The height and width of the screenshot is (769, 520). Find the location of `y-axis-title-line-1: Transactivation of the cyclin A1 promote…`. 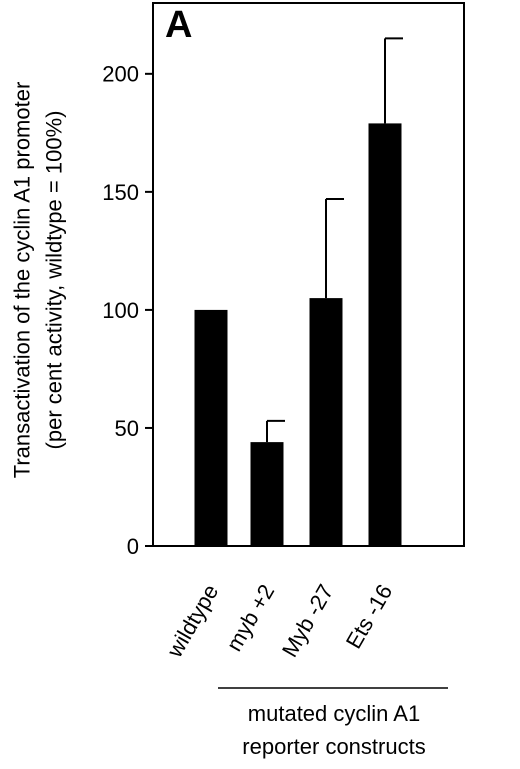

y-axis-title-line-1: Transactivation of the cyclin A1 promote… is located at coordinates (22, 280).